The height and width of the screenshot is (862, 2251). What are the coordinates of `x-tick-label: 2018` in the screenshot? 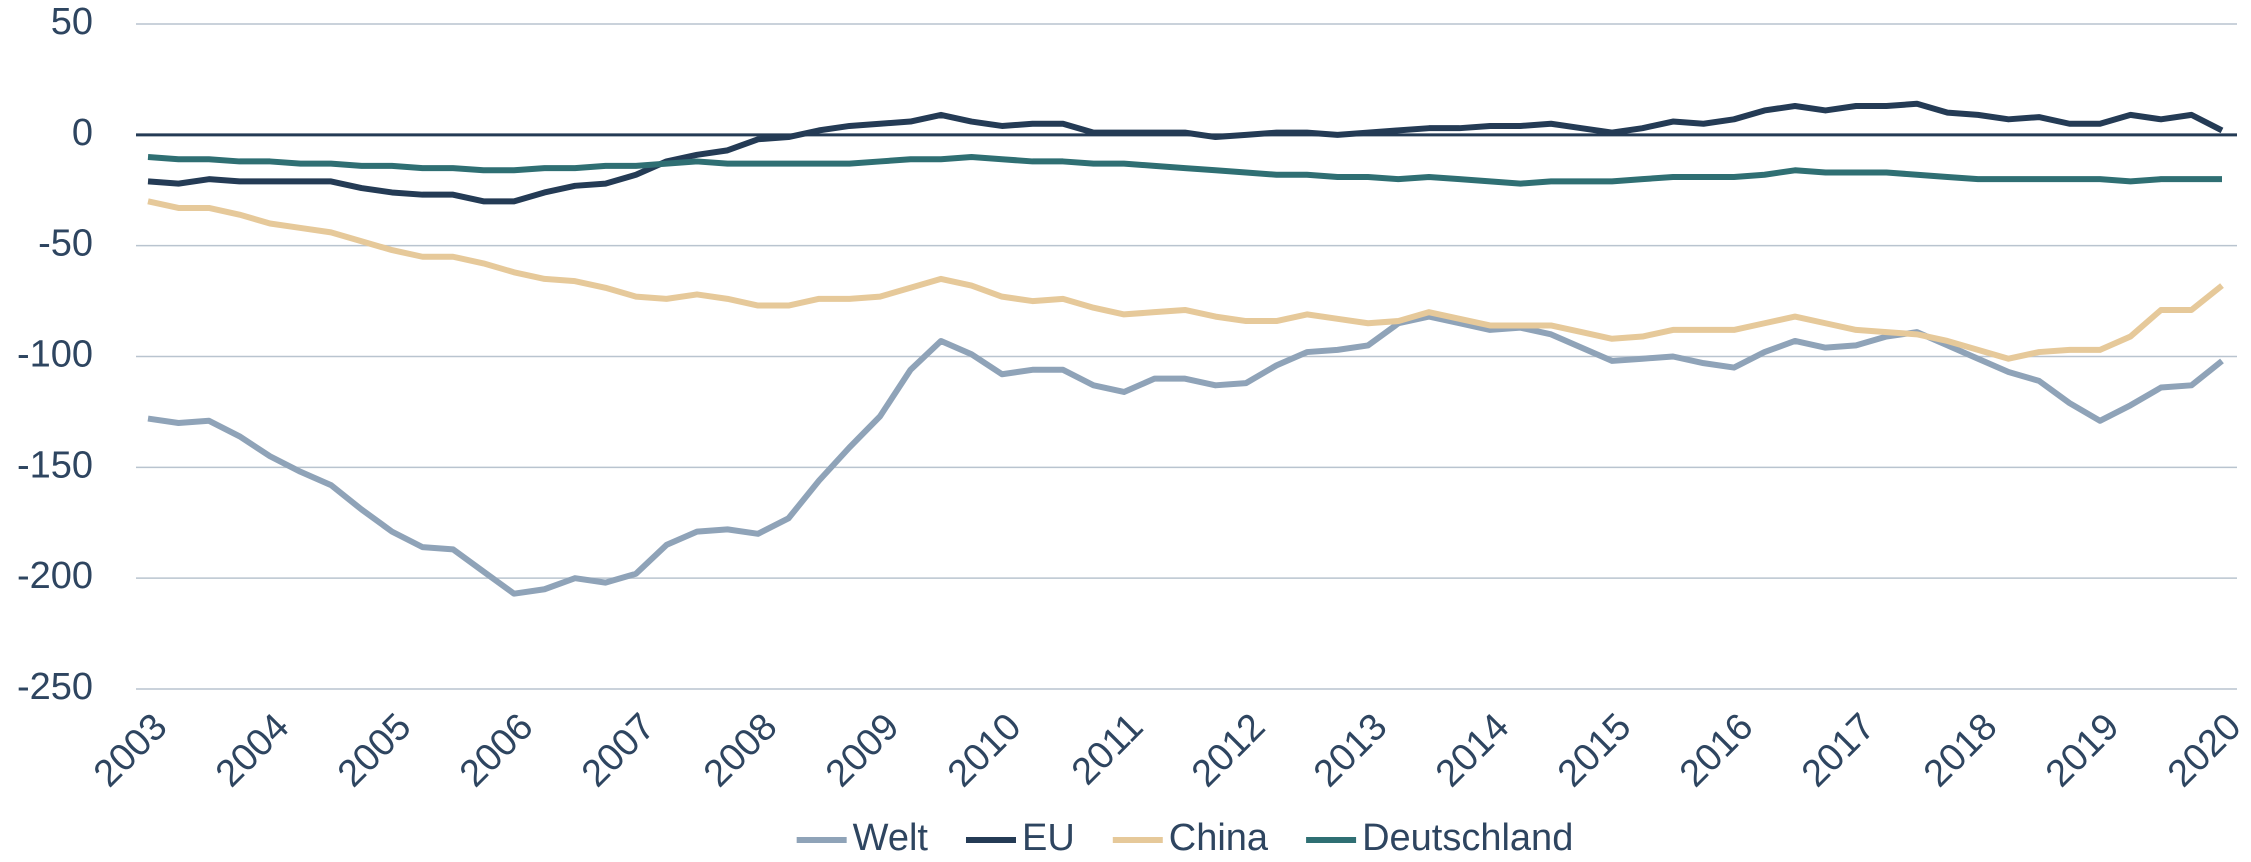 It's located at (1960, 750).